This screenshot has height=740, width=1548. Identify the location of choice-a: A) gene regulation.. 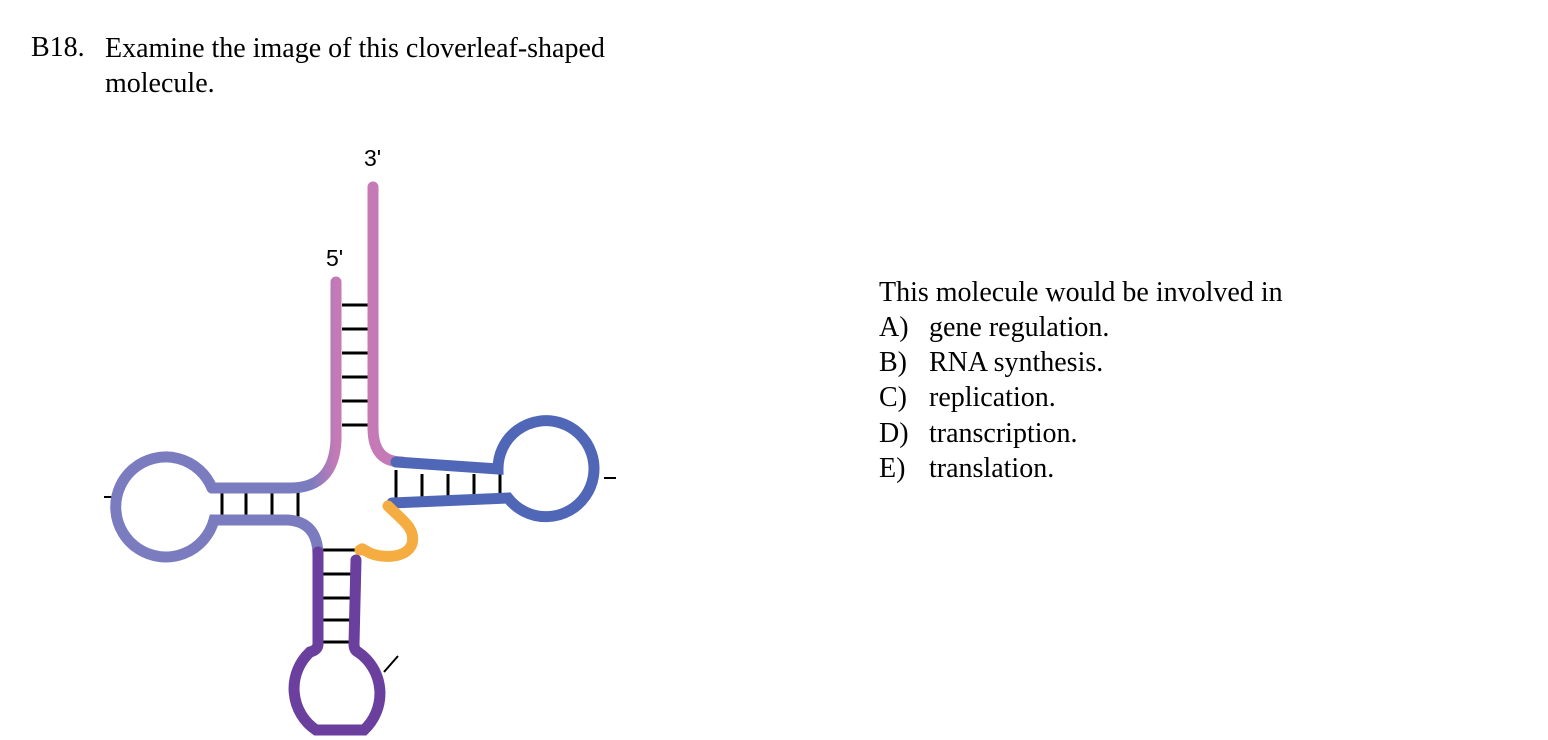
(994, 327).